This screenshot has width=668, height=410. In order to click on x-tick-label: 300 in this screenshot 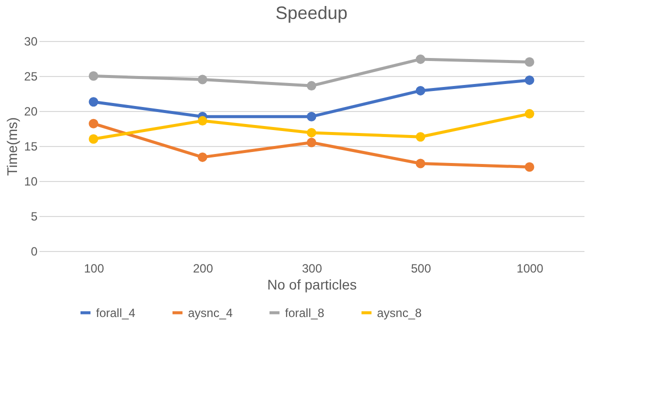, I will do `click(312, 269)`.